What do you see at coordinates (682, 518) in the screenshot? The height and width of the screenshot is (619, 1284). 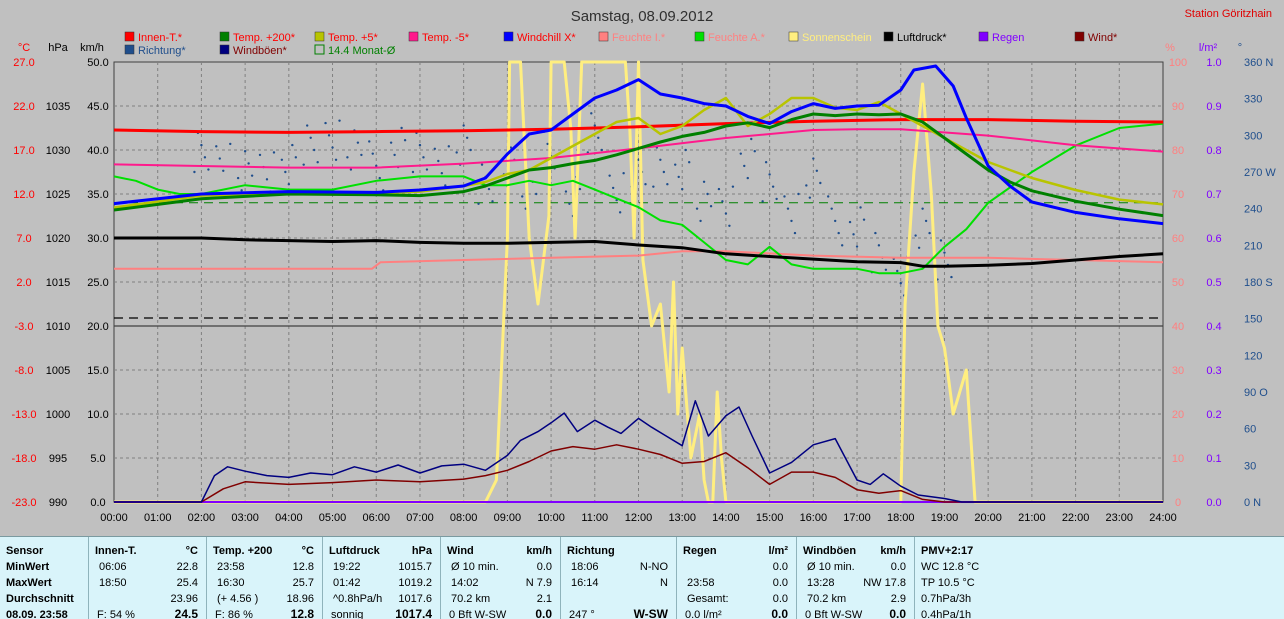 I see `time-tick: 13:00` at bounding box center [682, 518].